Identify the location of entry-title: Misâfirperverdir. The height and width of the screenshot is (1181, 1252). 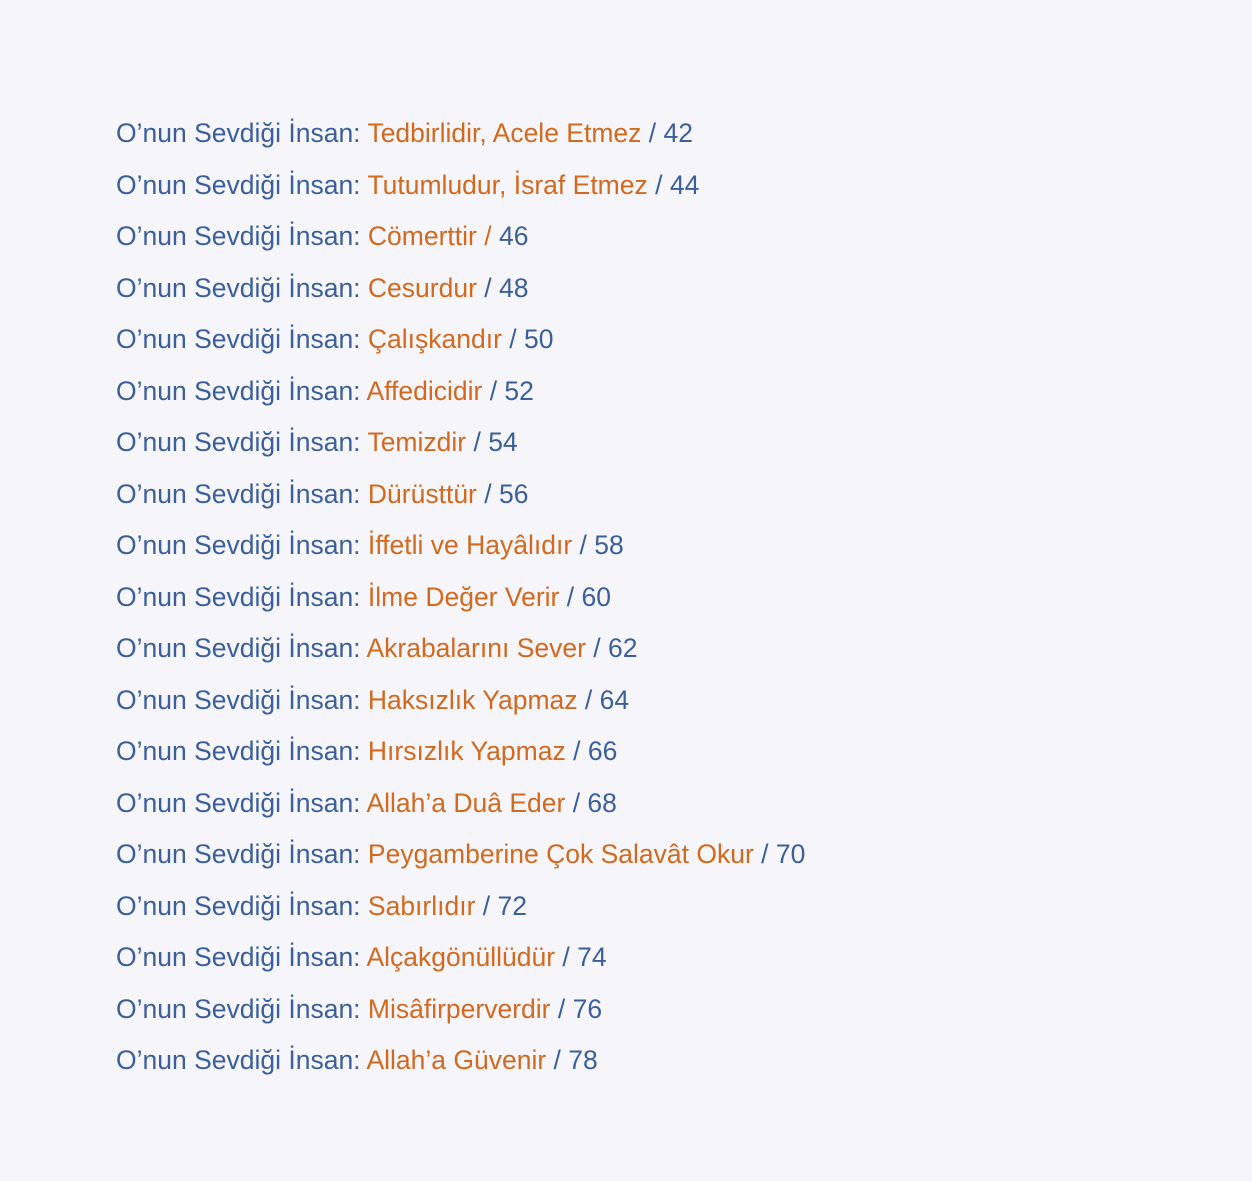
(459, 1008).